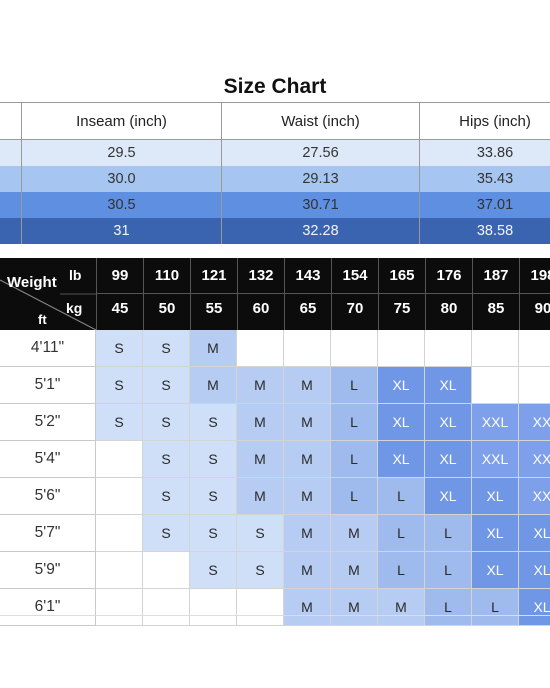 Image resolution: width=550 pixels, height=688 pixels. I want to click on weight-column-header: 165 75, so click(401, 294).